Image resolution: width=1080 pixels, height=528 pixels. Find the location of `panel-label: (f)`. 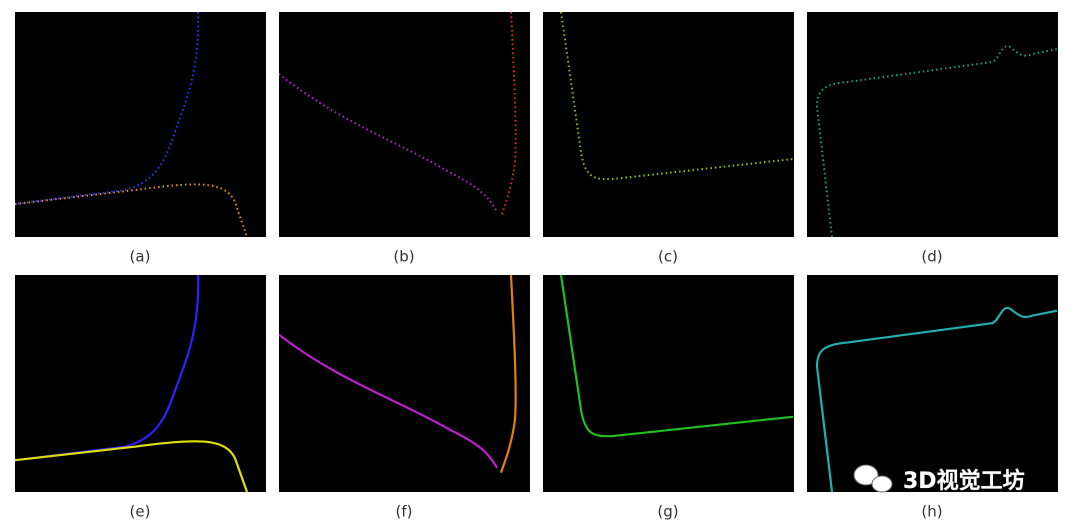

panel-label: (f) is located at coordinates (404, 512).